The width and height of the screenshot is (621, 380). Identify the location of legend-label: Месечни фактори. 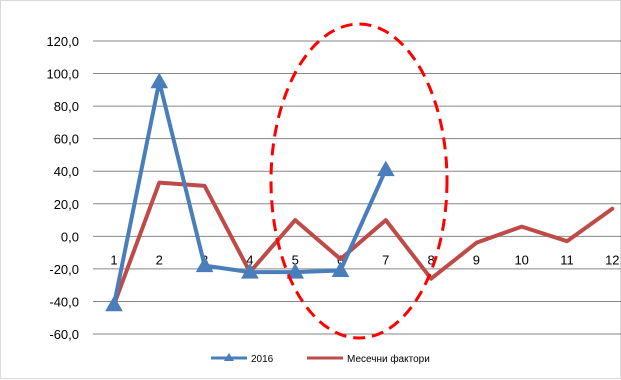
(388, 359).